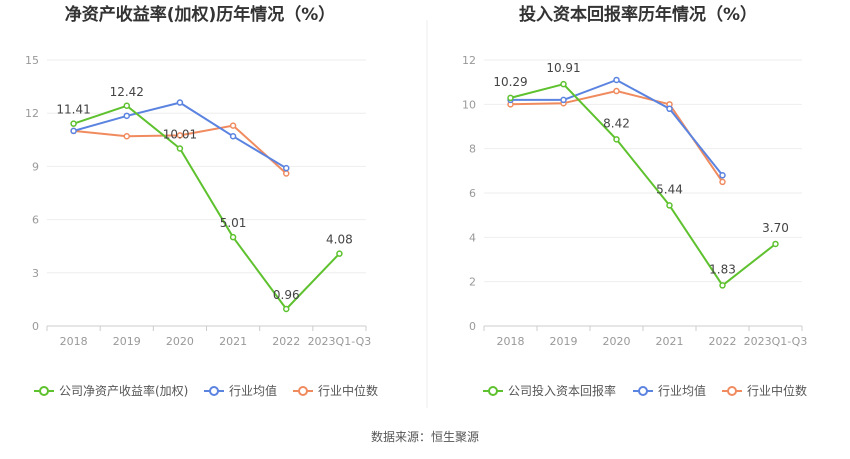 This screenshot has height=459, width=850. I want to click on y-tick-label: 3, so click(35, 273).